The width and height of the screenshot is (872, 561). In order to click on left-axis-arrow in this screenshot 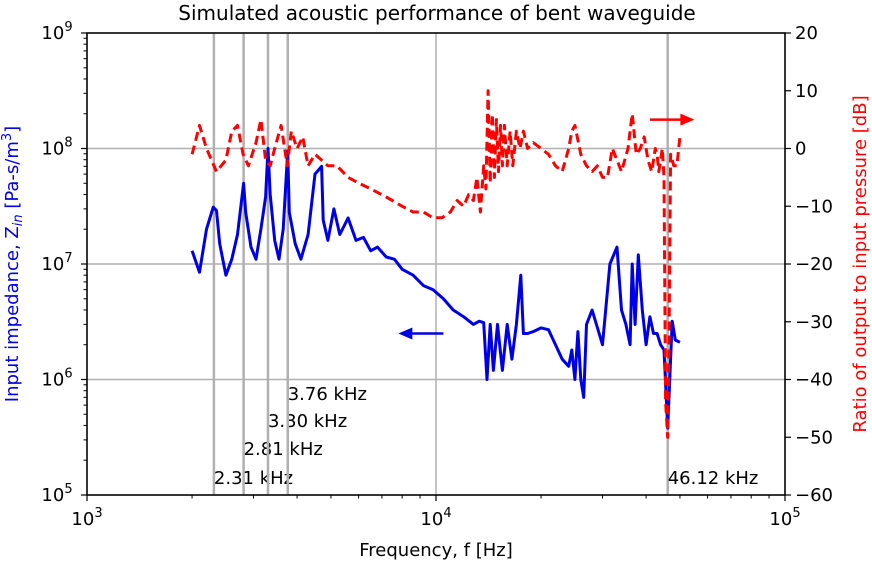, I will do `click(421, 333)`.